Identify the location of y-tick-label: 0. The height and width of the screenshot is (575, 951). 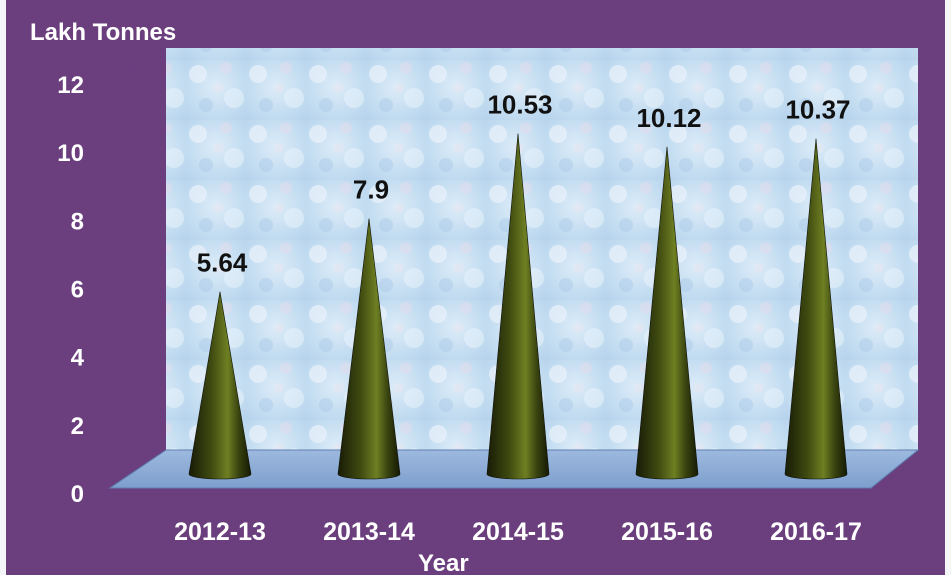
(77, 494).